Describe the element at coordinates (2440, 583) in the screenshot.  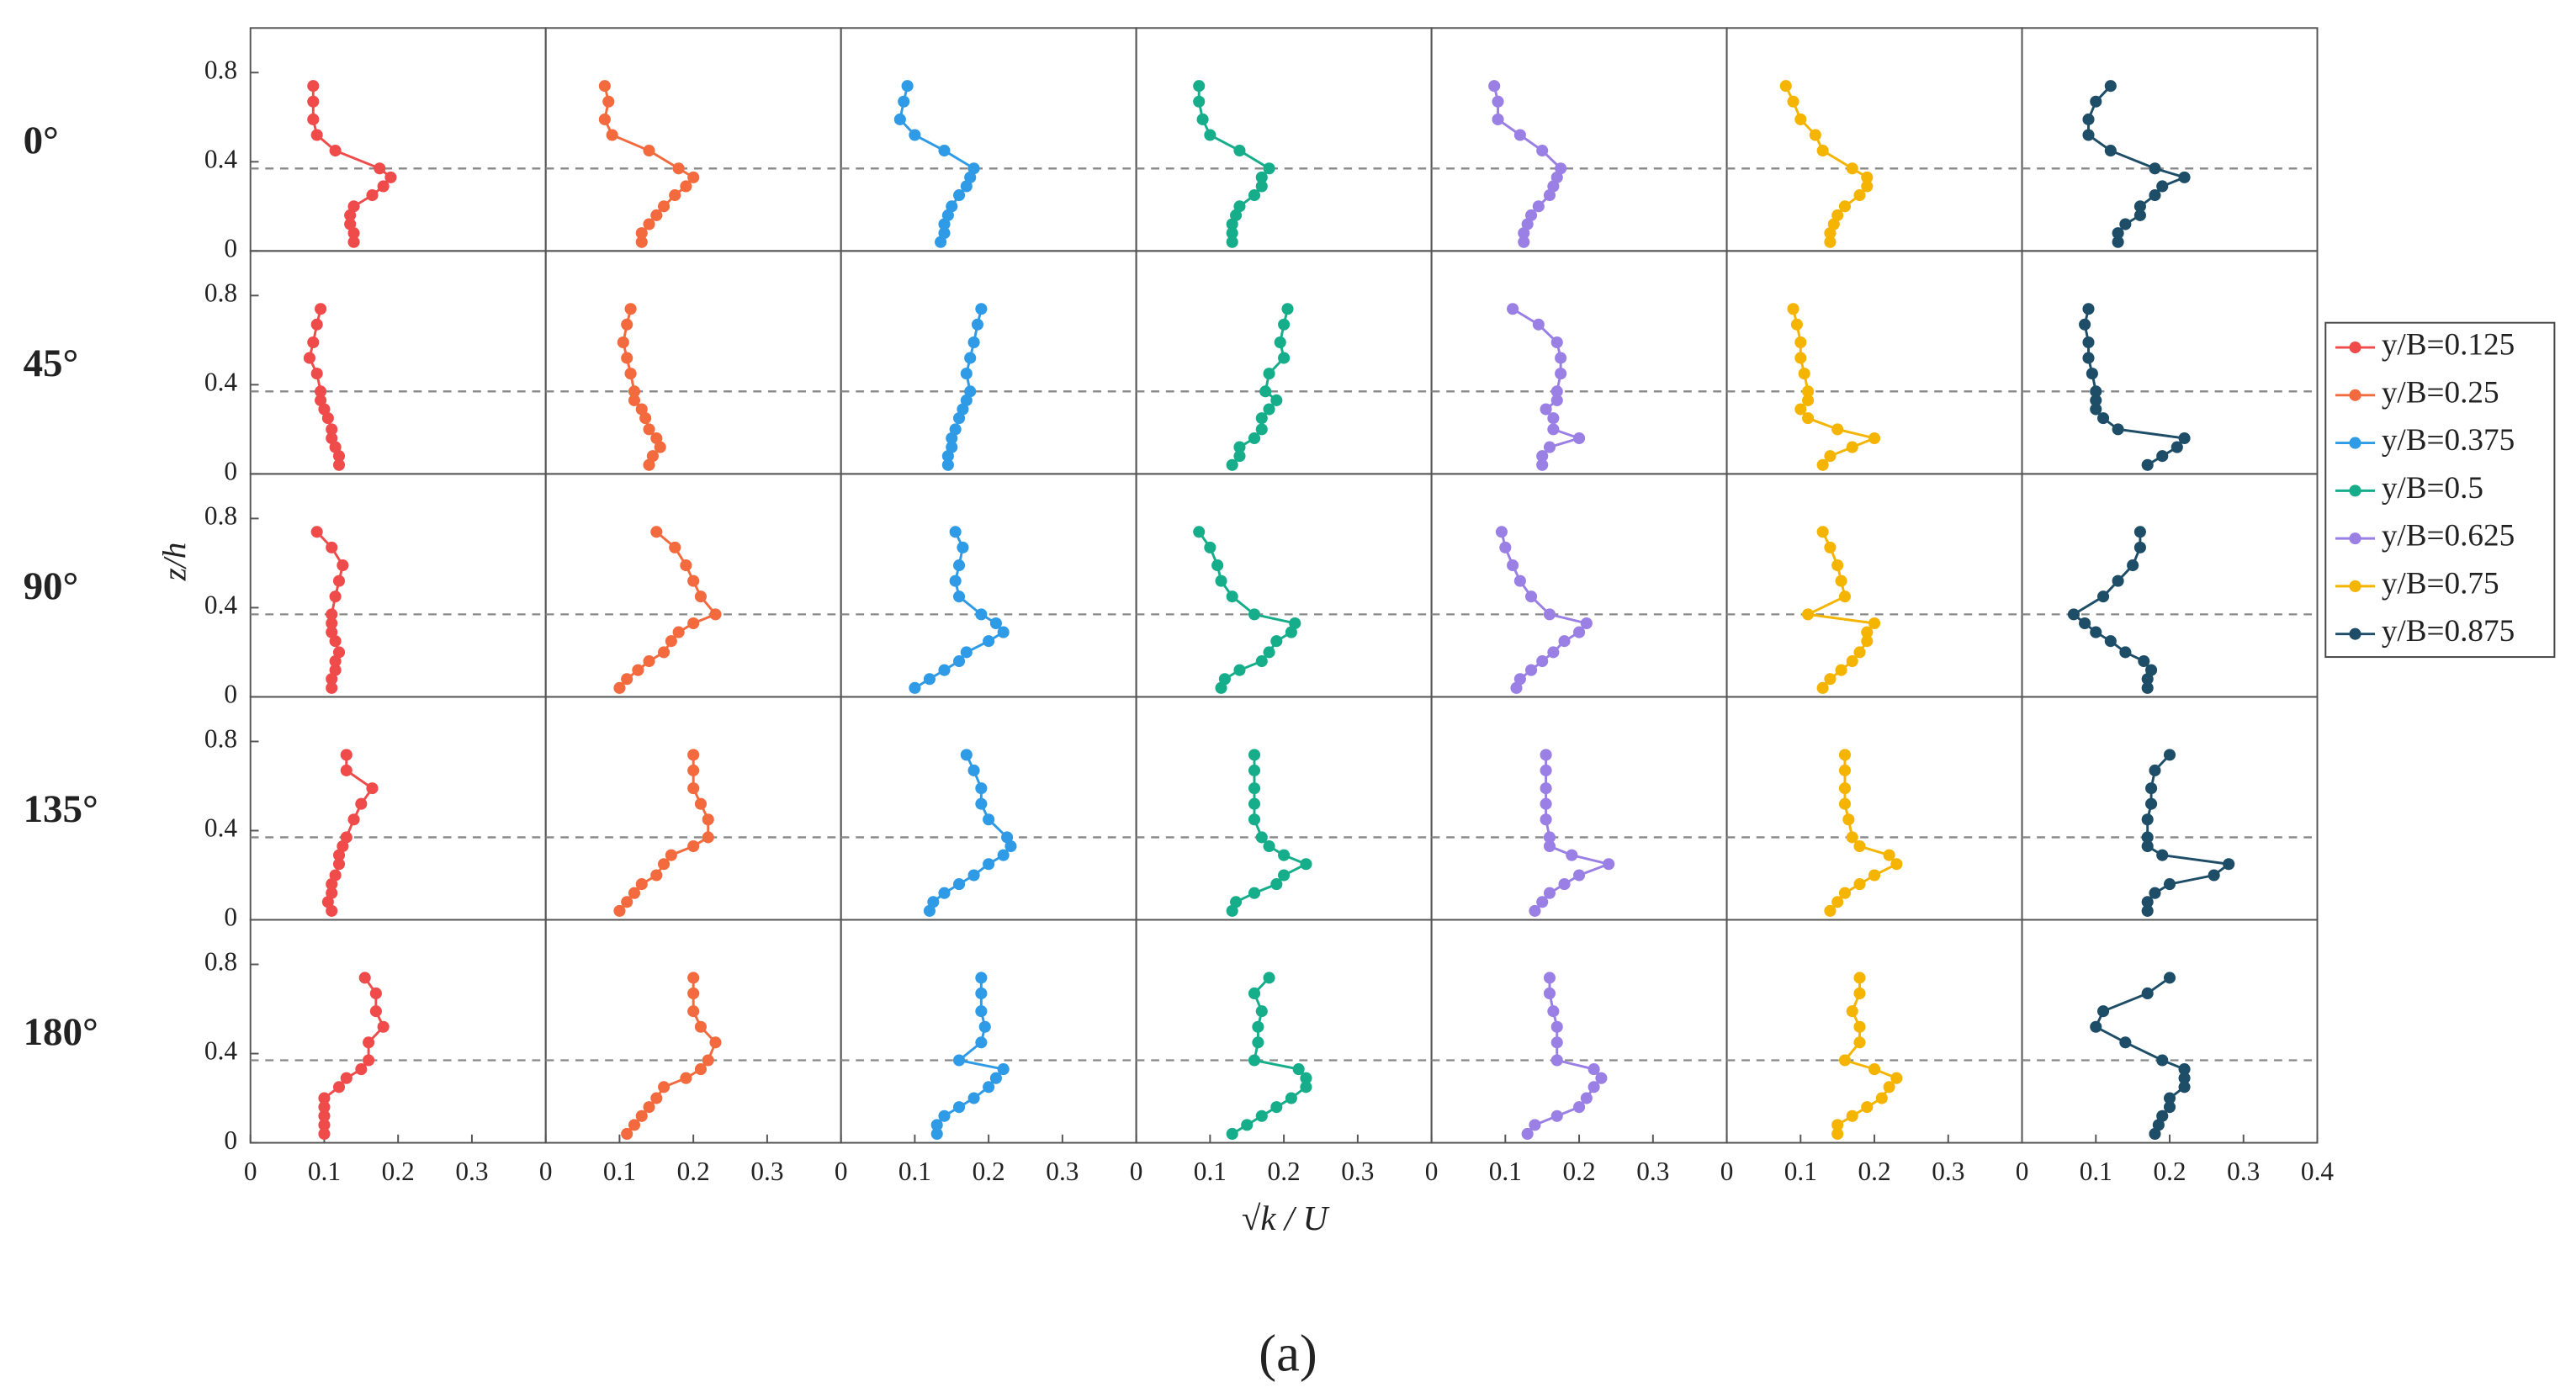
I see `legend-label: y/B=0.75` at that location.